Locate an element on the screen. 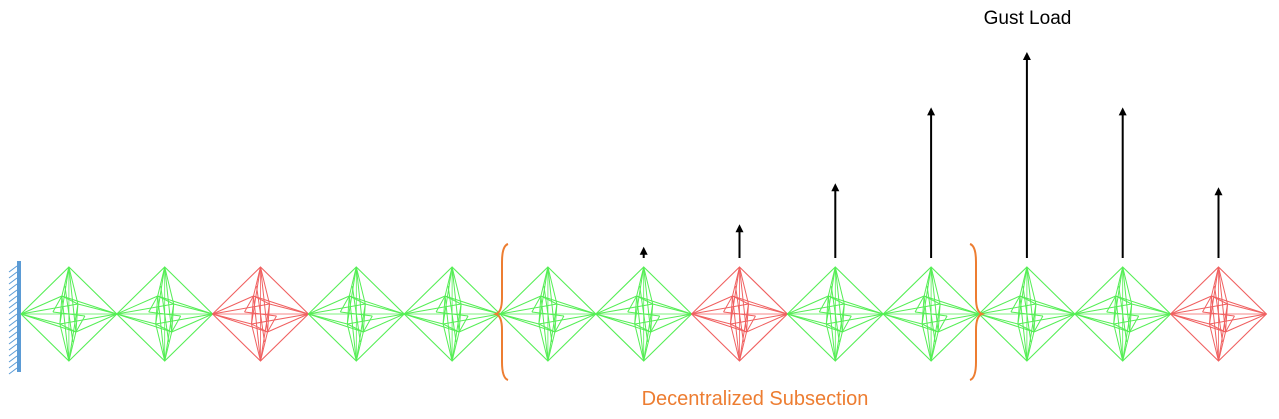  opening-brace is located at coordinates (500, 312).